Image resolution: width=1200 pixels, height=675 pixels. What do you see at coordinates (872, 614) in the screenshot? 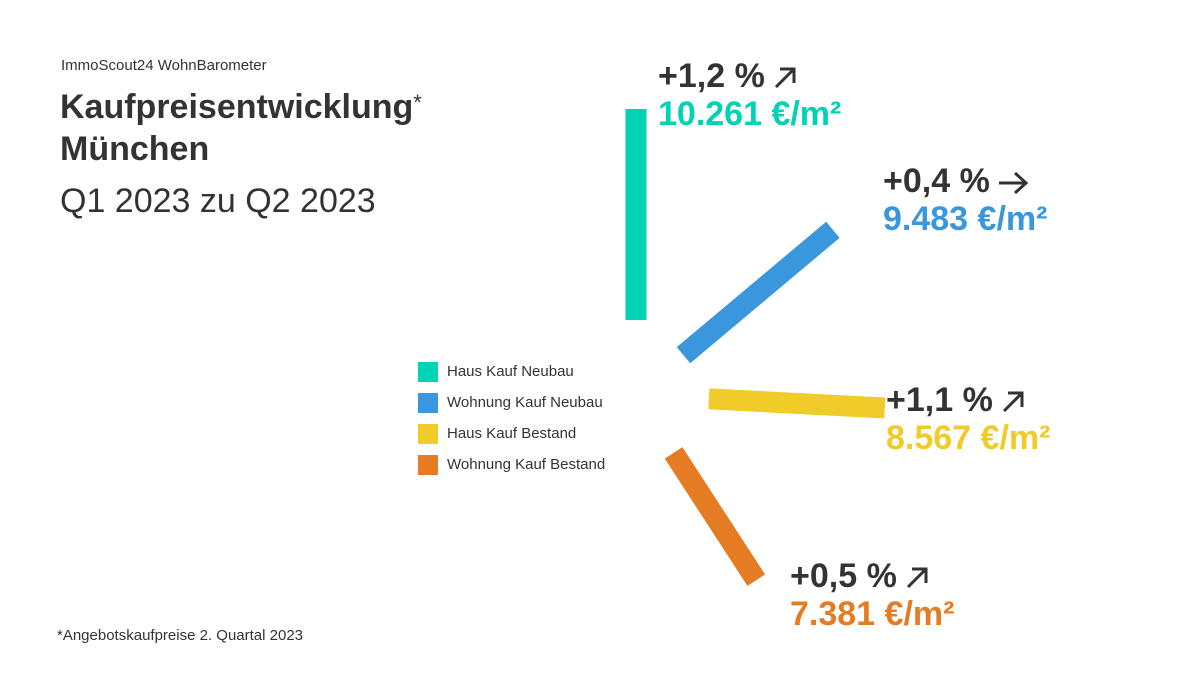
I see `price-value: 7.381 €/m²` at bounding box center [872, 614].